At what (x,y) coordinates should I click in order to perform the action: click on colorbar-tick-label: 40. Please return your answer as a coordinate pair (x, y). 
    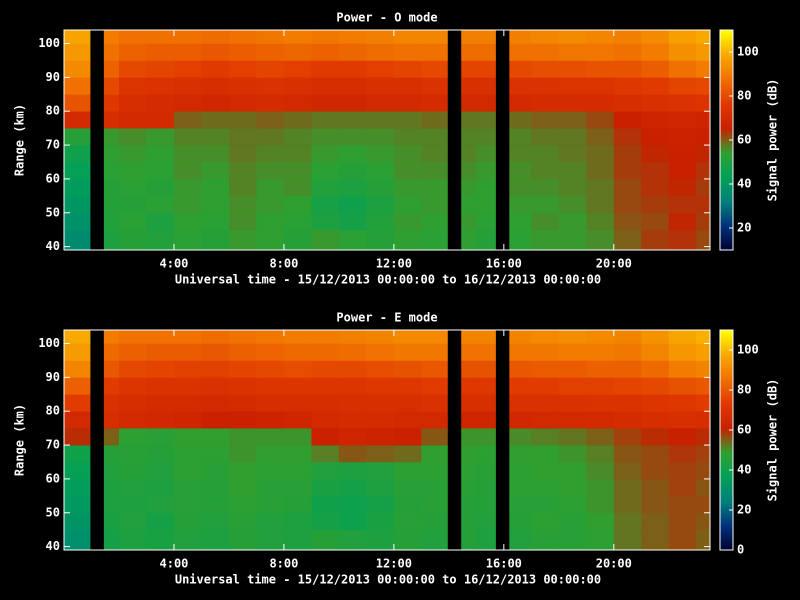
    Looking at the image, I should click on (744, 470).